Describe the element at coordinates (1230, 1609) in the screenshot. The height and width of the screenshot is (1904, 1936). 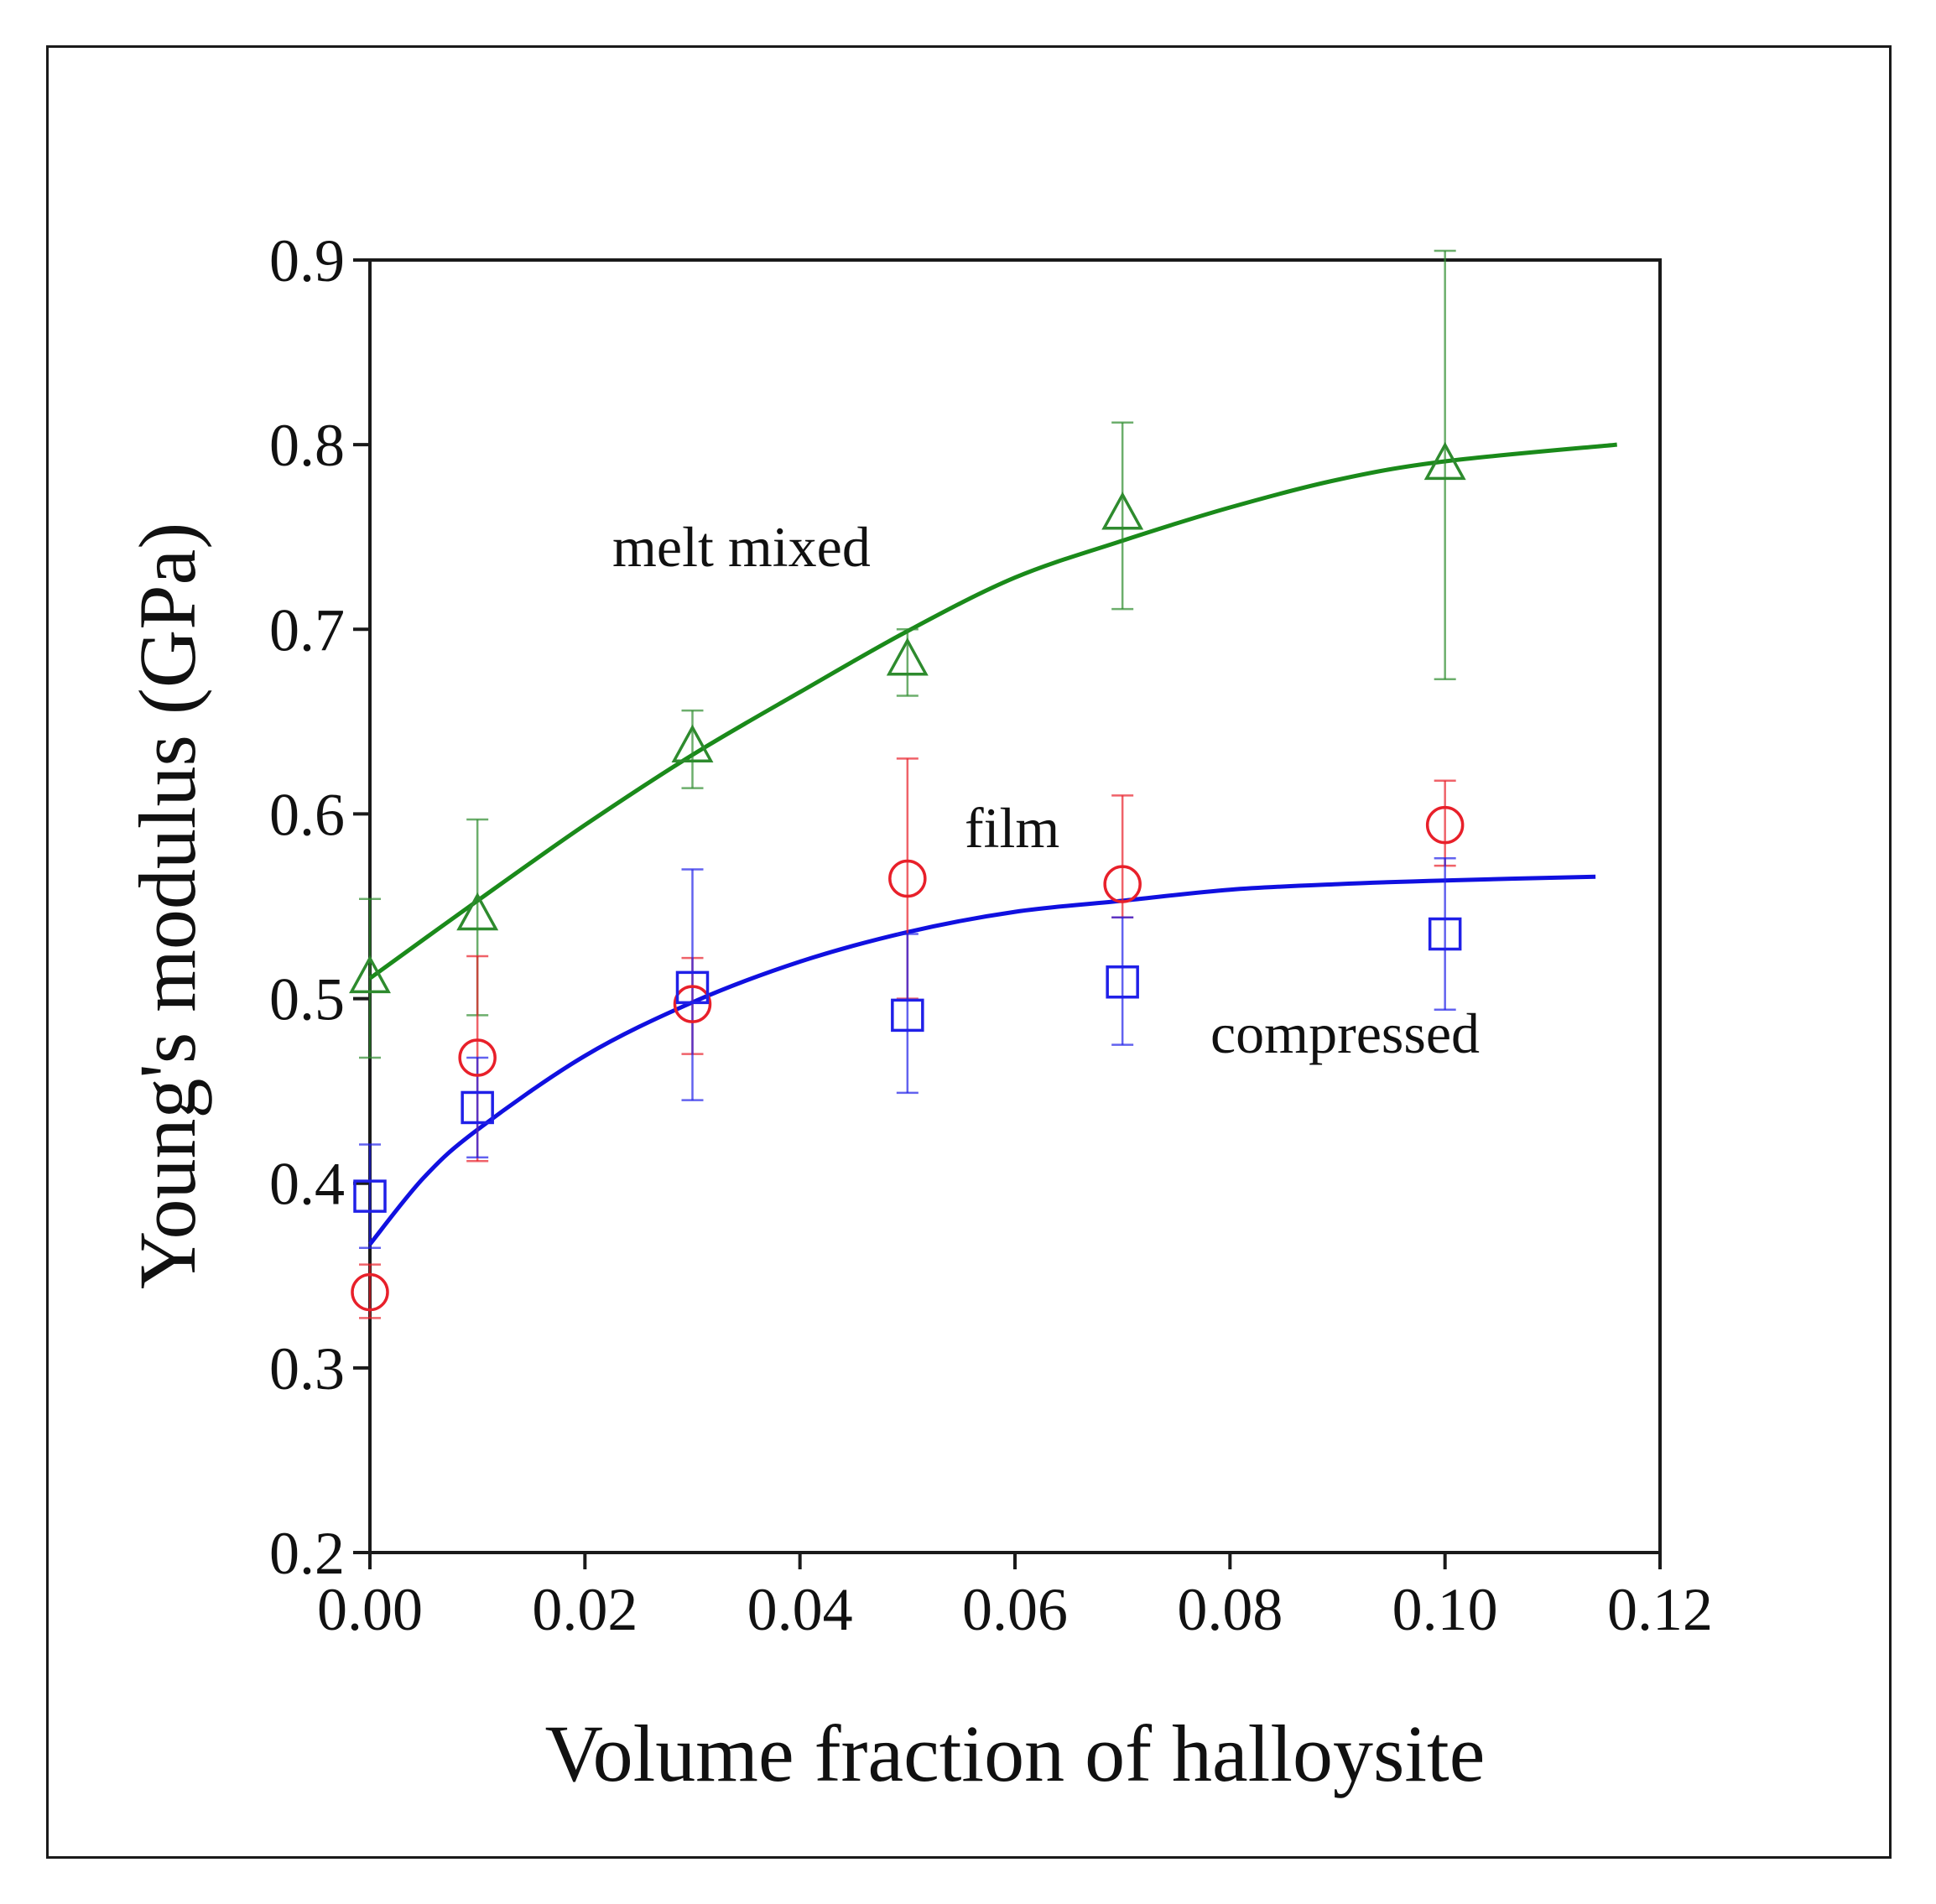
I see `x-tick-label: 0.08` at that location.